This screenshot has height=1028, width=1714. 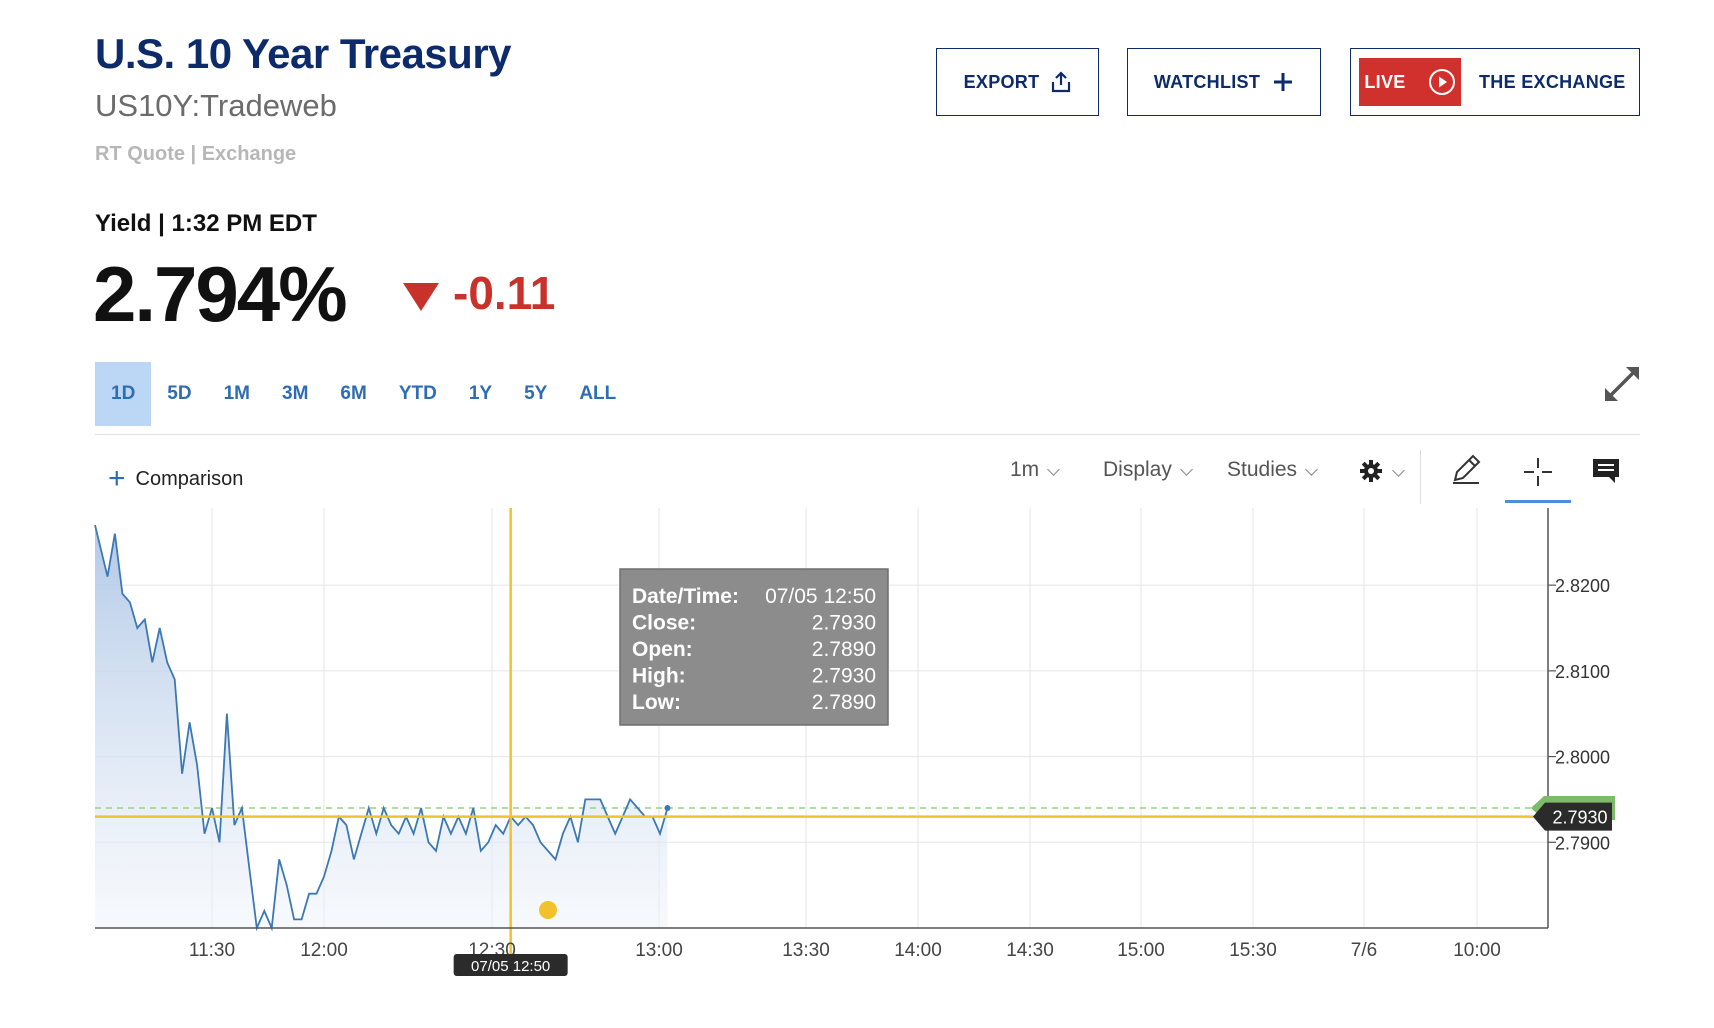 What do you see at coordinates (324, 950) in the screenshot?
I see `x-tick-label: 12:00` at bounding box center [324, 950].